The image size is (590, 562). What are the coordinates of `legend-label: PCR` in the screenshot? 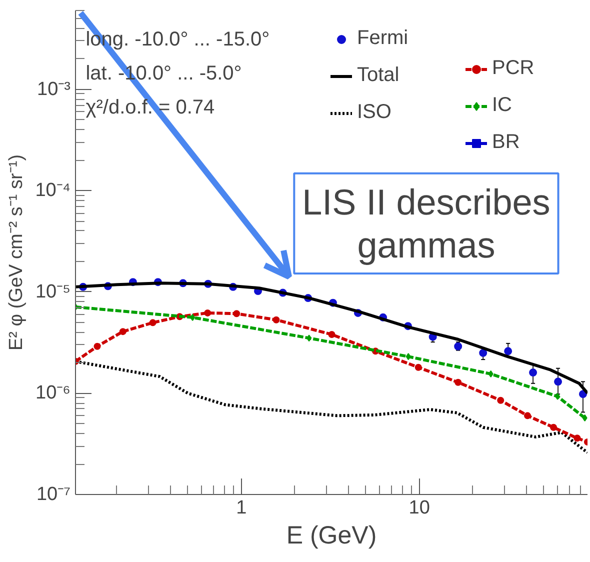 It's located at (513, 68).